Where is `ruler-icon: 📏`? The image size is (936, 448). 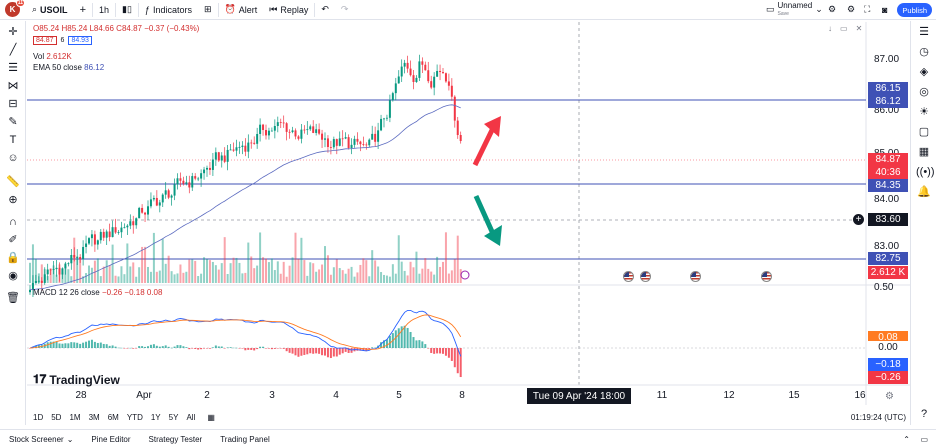 ruler-icon: 📏 is located at coordinates (13, 182).